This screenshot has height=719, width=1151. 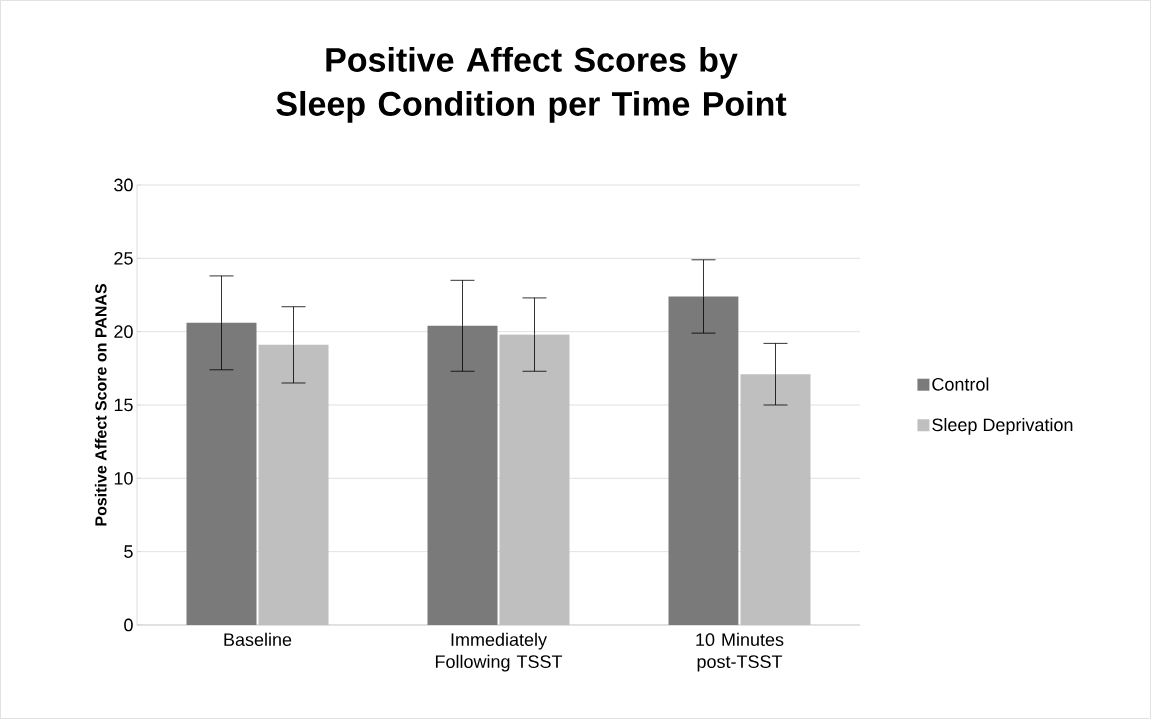 What do you see at coordinates (1002, 426) in the screenshot?
I see `legend-label: Sleep Deprivation` at bounding box center [1002, 426].